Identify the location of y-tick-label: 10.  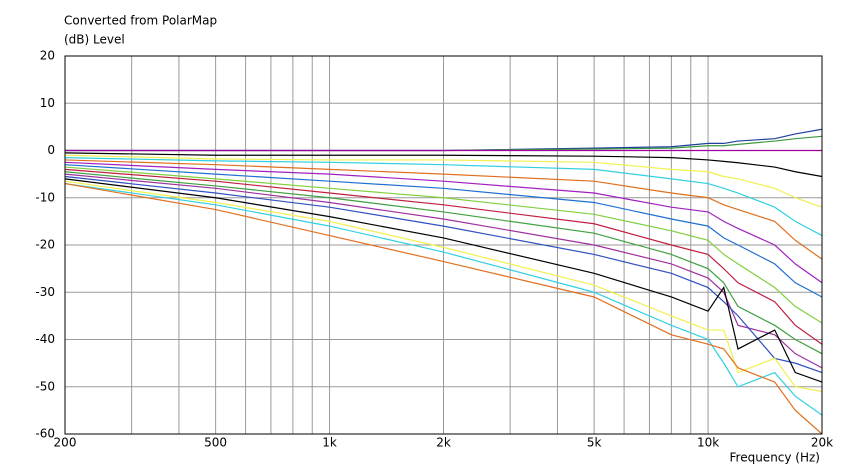
(47, 103).